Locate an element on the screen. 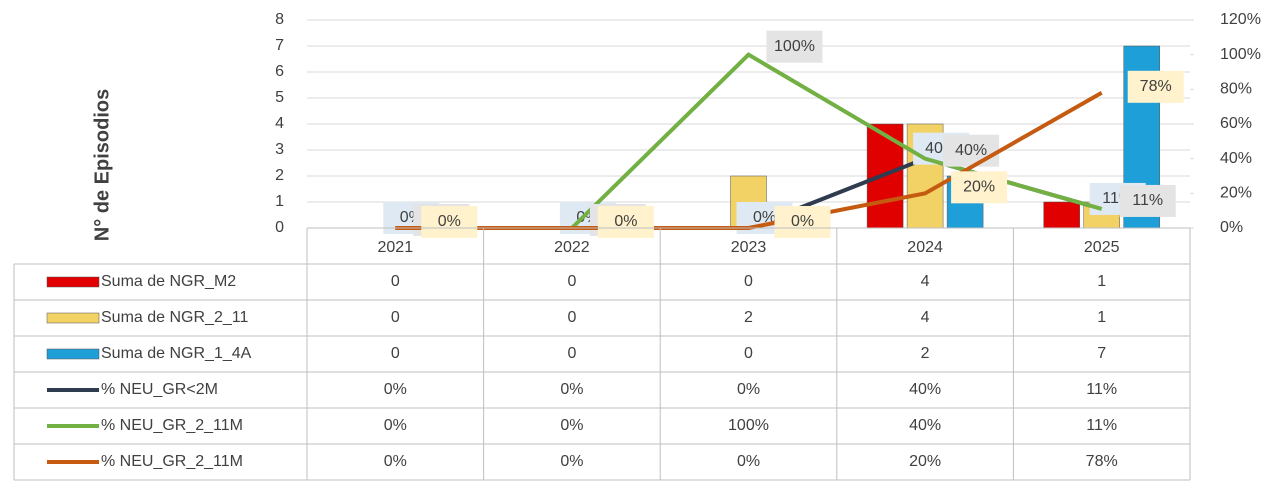  y-tick-label: 4 is located at coordinates (279, 123).